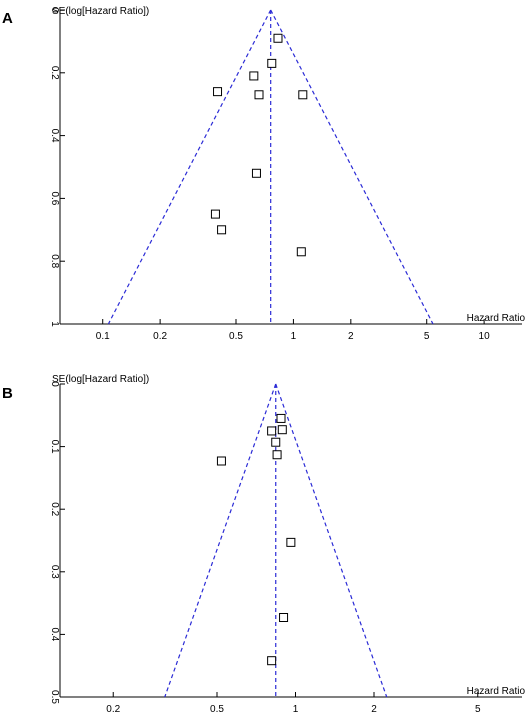 Image resolution: width=527 pixels, height=714 pixels. Describe the element at coordinates (54, 447) in the screenshot. I see `y-tick-label: 0.1` at that location.